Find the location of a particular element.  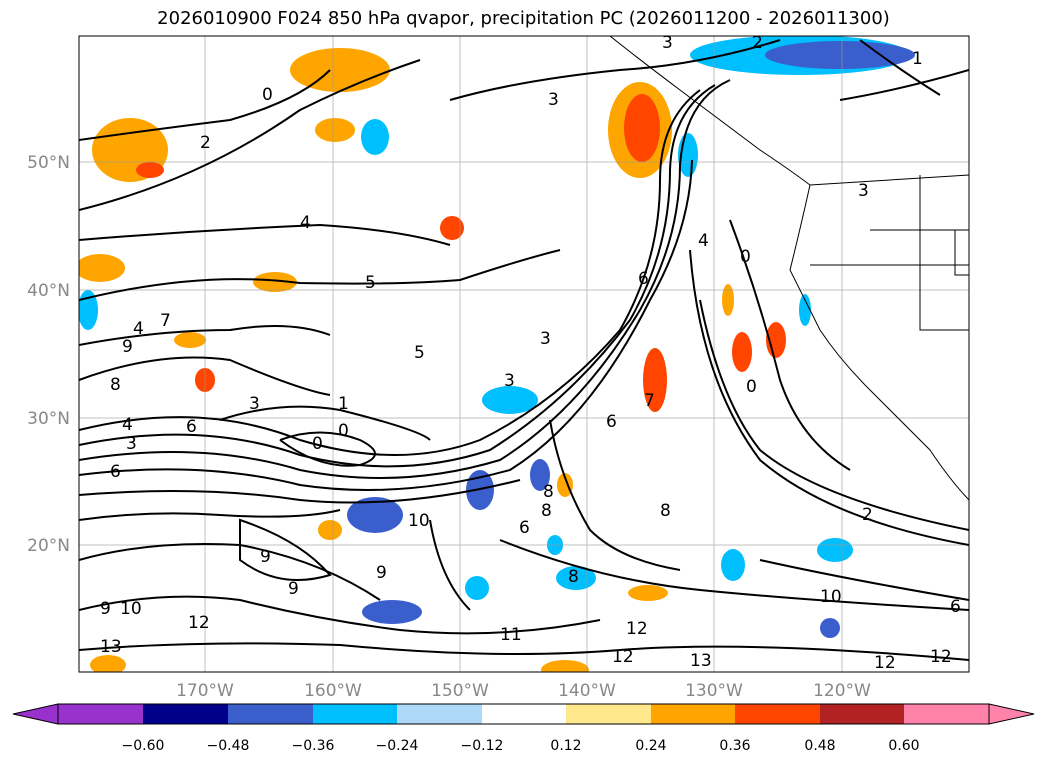

colorbar-frame is located at coordinates (523, 714).